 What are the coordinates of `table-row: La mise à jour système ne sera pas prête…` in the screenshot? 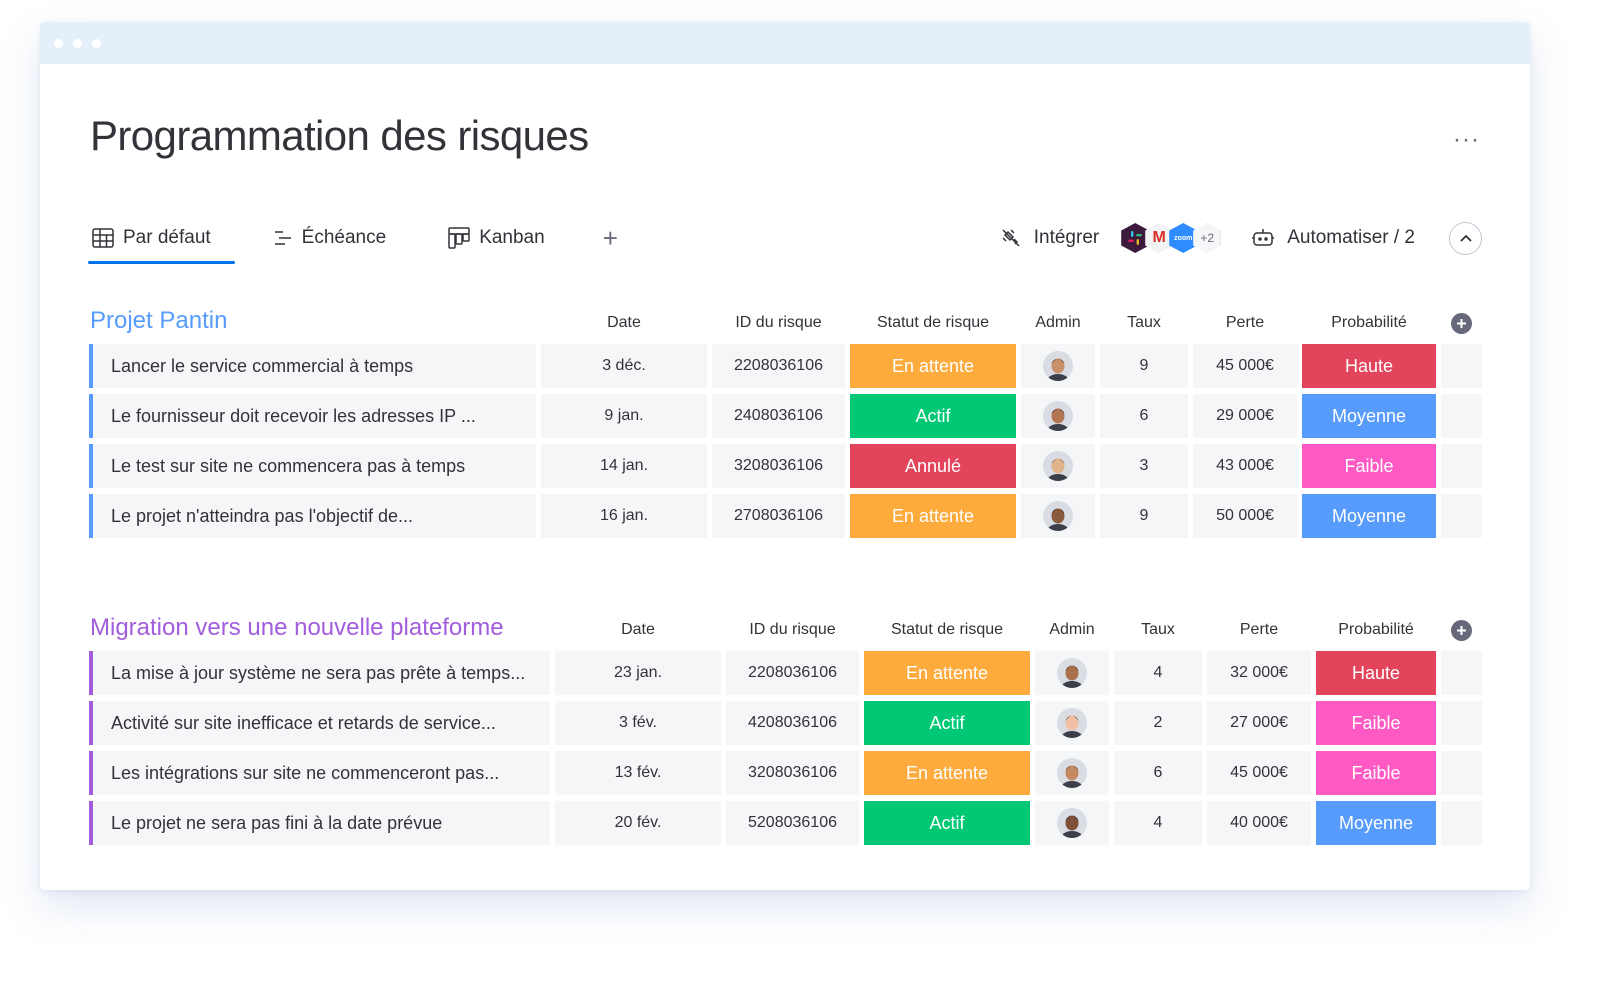 It's located at (785, 673).